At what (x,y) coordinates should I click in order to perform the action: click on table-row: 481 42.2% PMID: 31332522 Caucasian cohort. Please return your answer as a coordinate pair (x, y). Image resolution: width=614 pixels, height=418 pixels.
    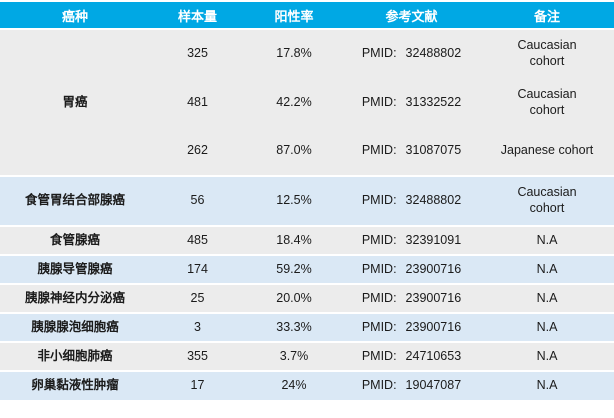
    Looking at the image, I should click on (307, 102).